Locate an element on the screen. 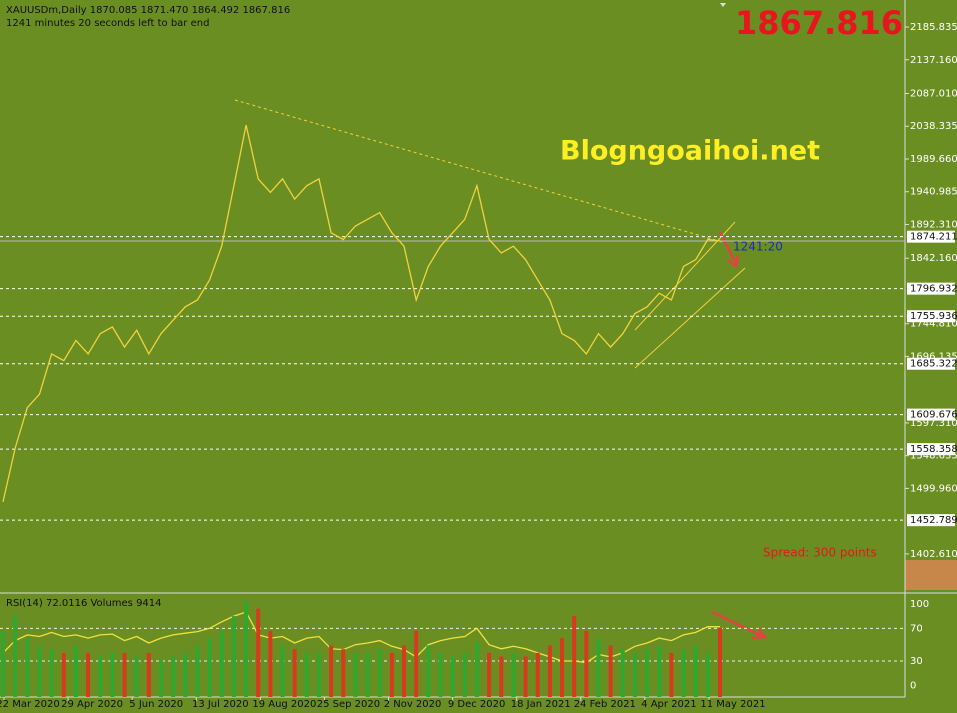 The image size is (957, 713). level-label: 1874.211 is located at coordinates (933, 237).